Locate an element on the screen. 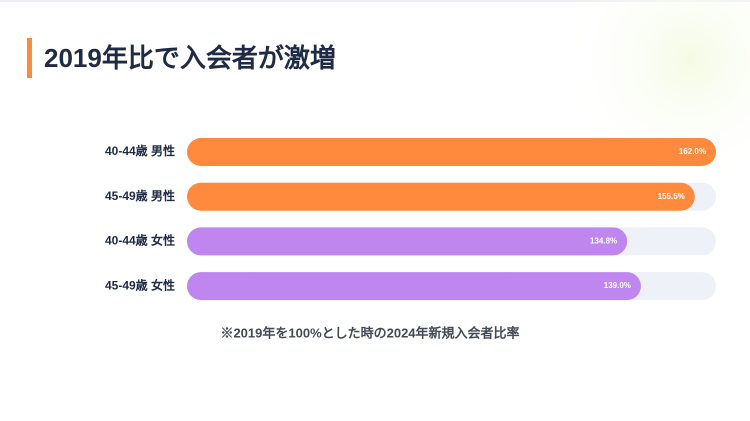 The image size is (750, 421). category-label: 40-44歳 女性 is located at coordinates (140, 240).